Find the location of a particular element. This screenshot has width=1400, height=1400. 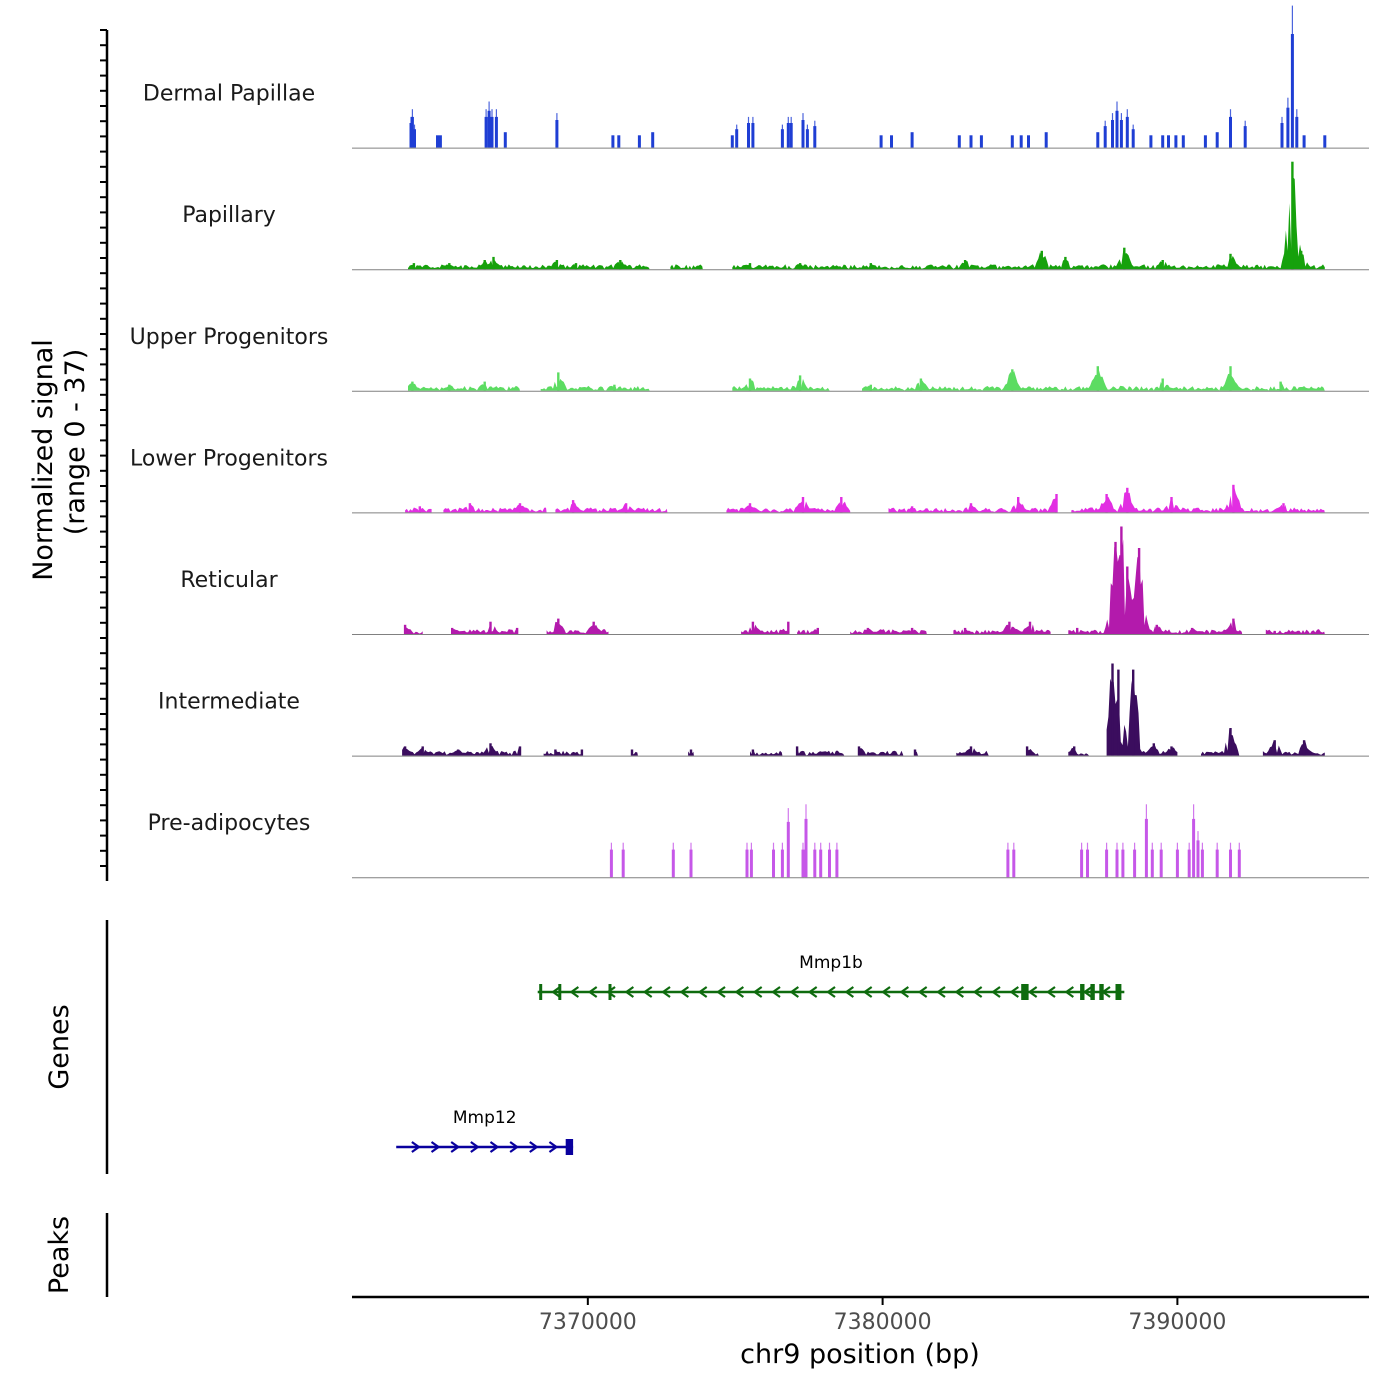

track-upper-progenitors: Upper Progenitors is located at coordinates (749, 358).